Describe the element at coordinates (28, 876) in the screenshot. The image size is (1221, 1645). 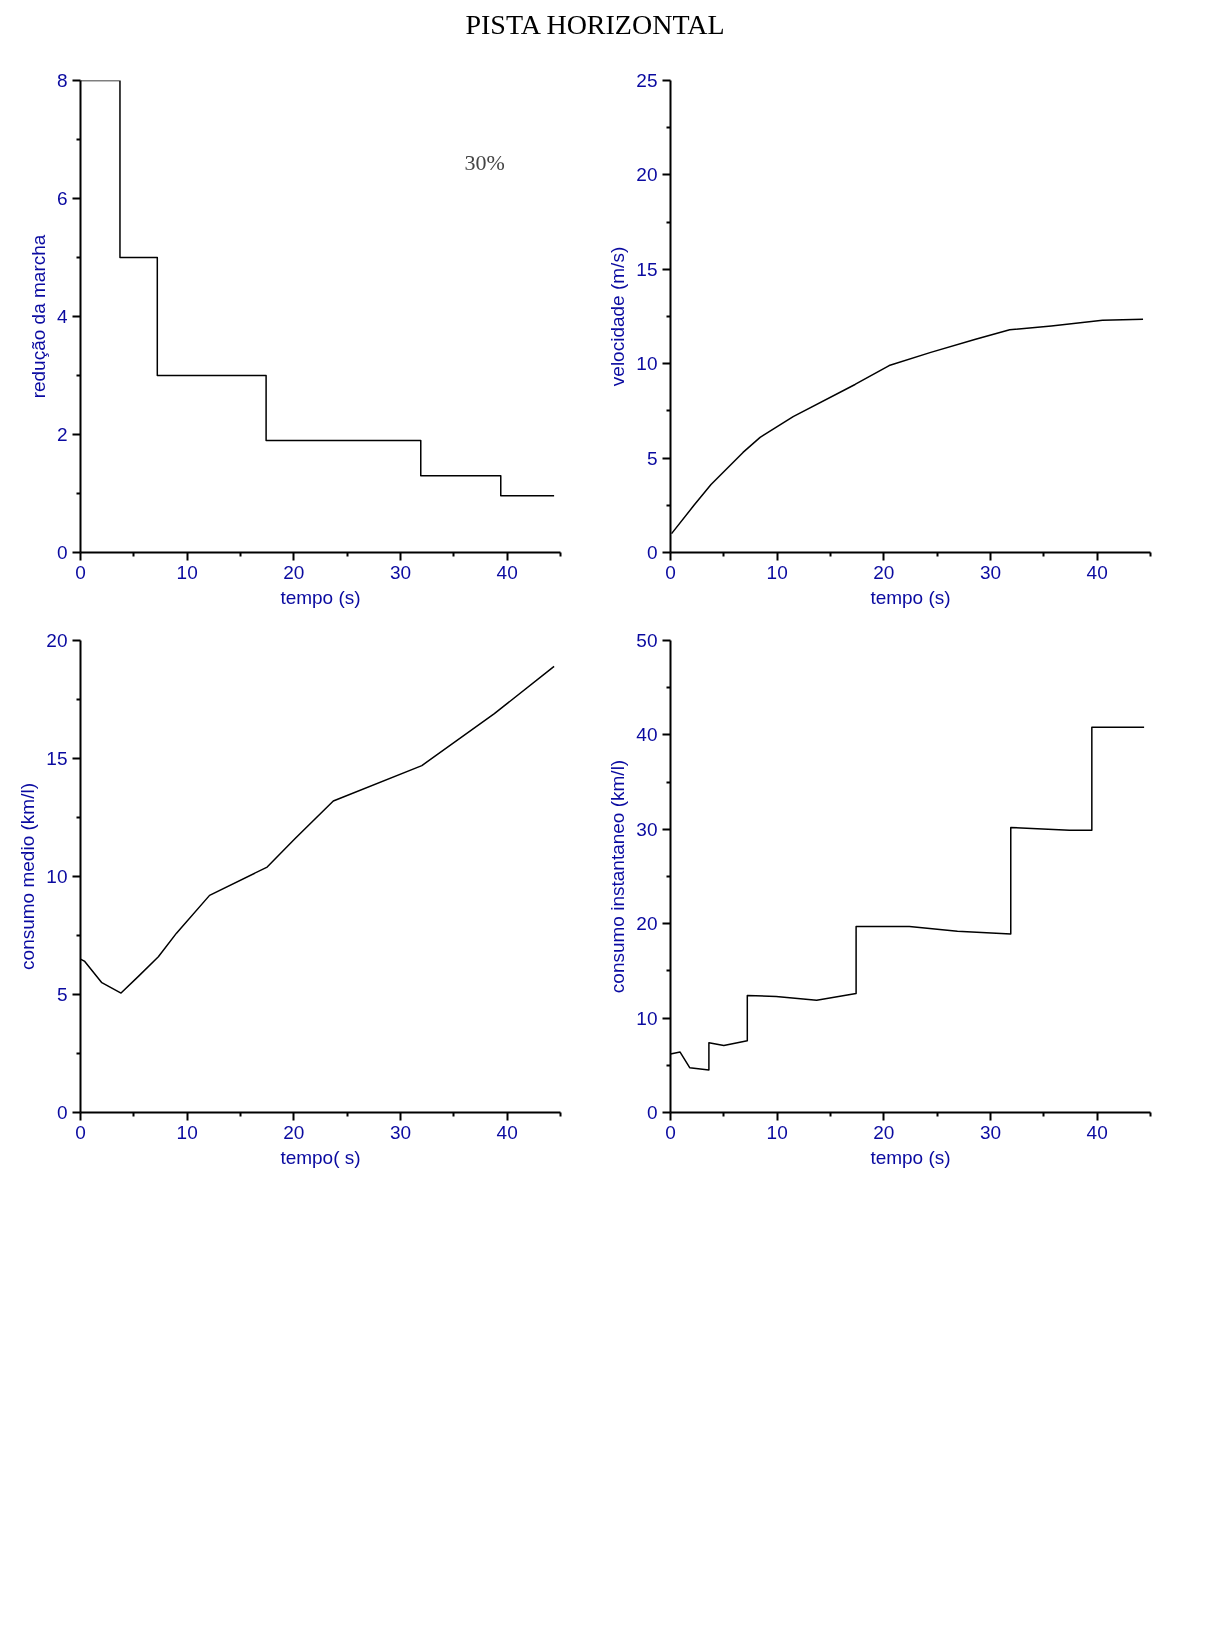
I see `y-axis-title: consumo medio (km/l)` at that location.